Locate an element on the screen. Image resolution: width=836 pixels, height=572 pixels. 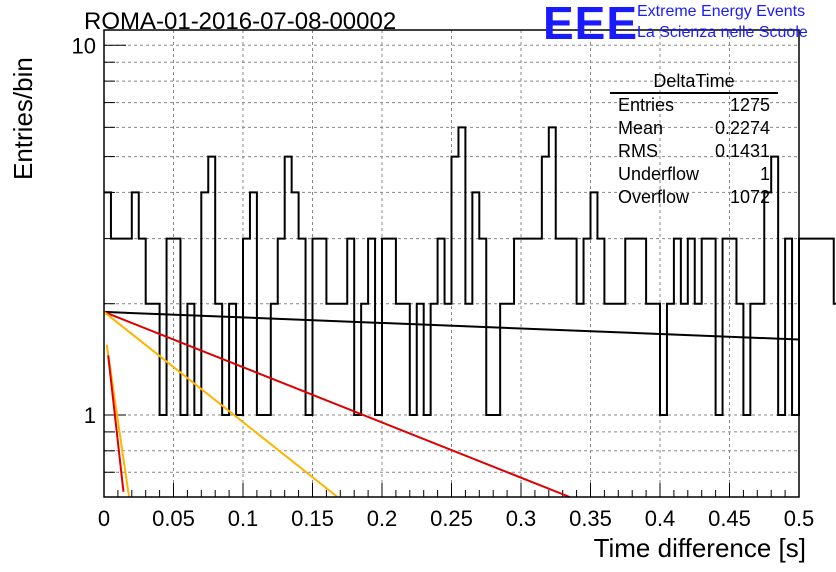
stats-value: 1072 is located at coordinates (749, 197).